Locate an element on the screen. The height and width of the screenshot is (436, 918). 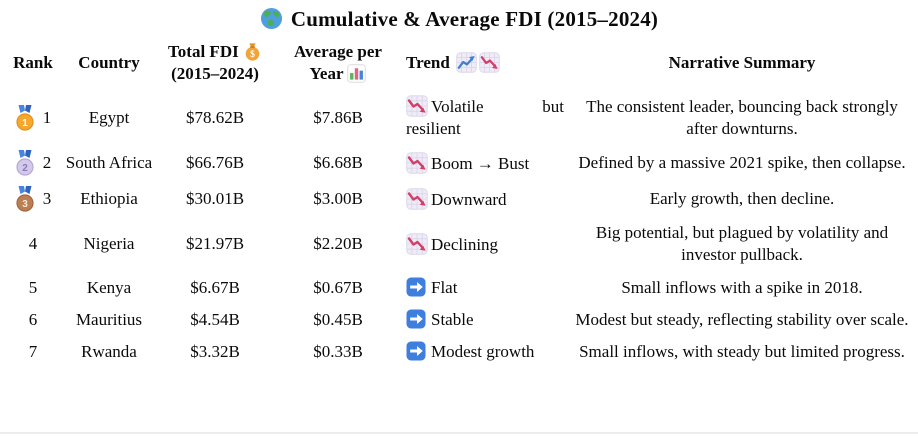
trend-label: Flat is located at coordinates (444, 287).